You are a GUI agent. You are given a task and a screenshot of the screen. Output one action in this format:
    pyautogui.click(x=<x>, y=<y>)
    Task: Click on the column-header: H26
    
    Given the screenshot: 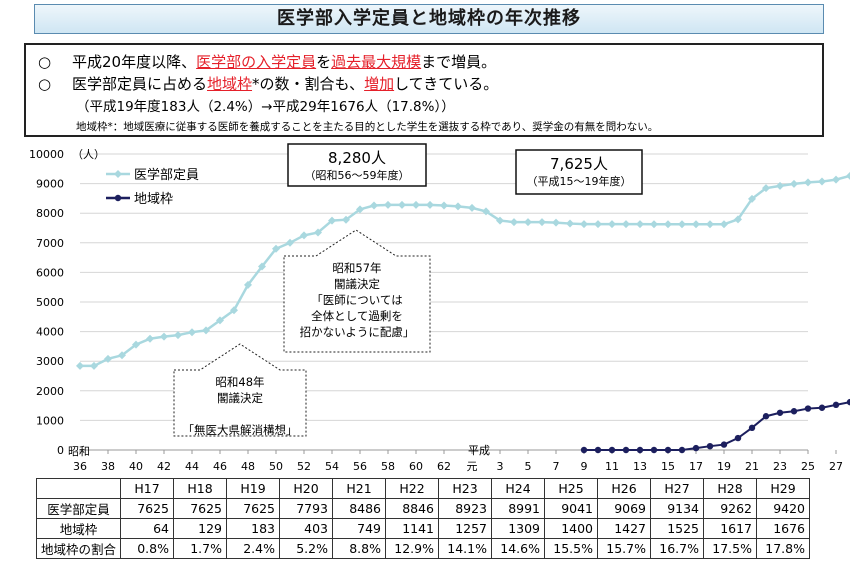 What is the action you would take?
    pyautogui.click(x=624, y=488)
    